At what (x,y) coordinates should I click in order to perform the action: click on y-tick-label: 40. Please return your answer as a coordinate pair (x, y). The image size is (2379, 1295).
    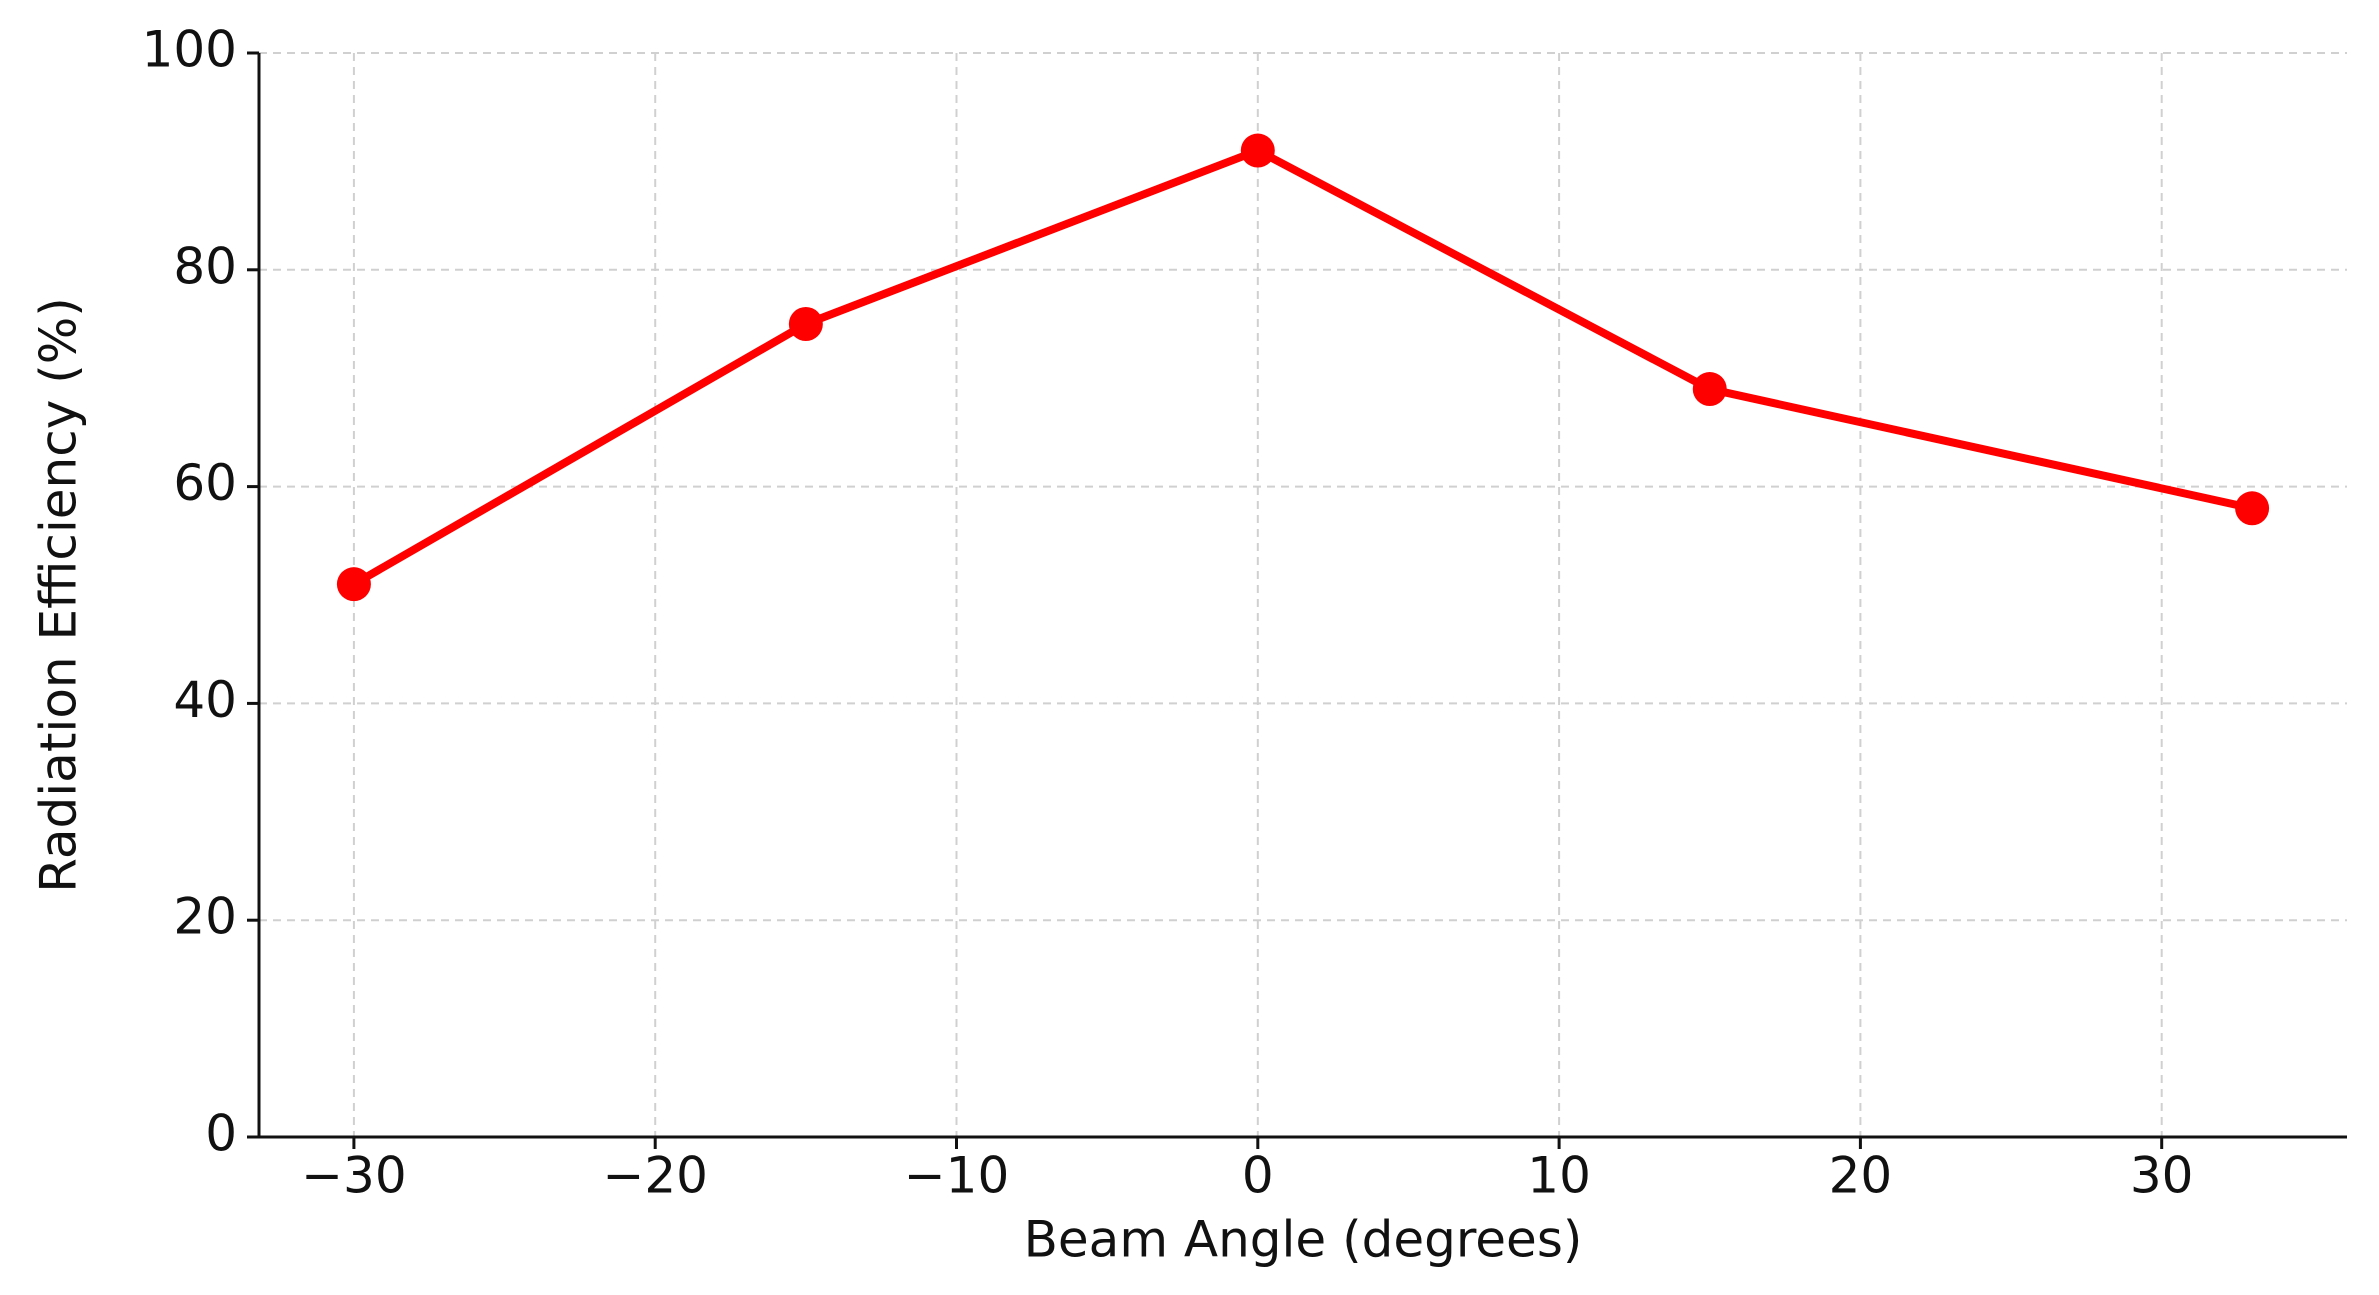
    Looking at the image, I should click on (205, 700).